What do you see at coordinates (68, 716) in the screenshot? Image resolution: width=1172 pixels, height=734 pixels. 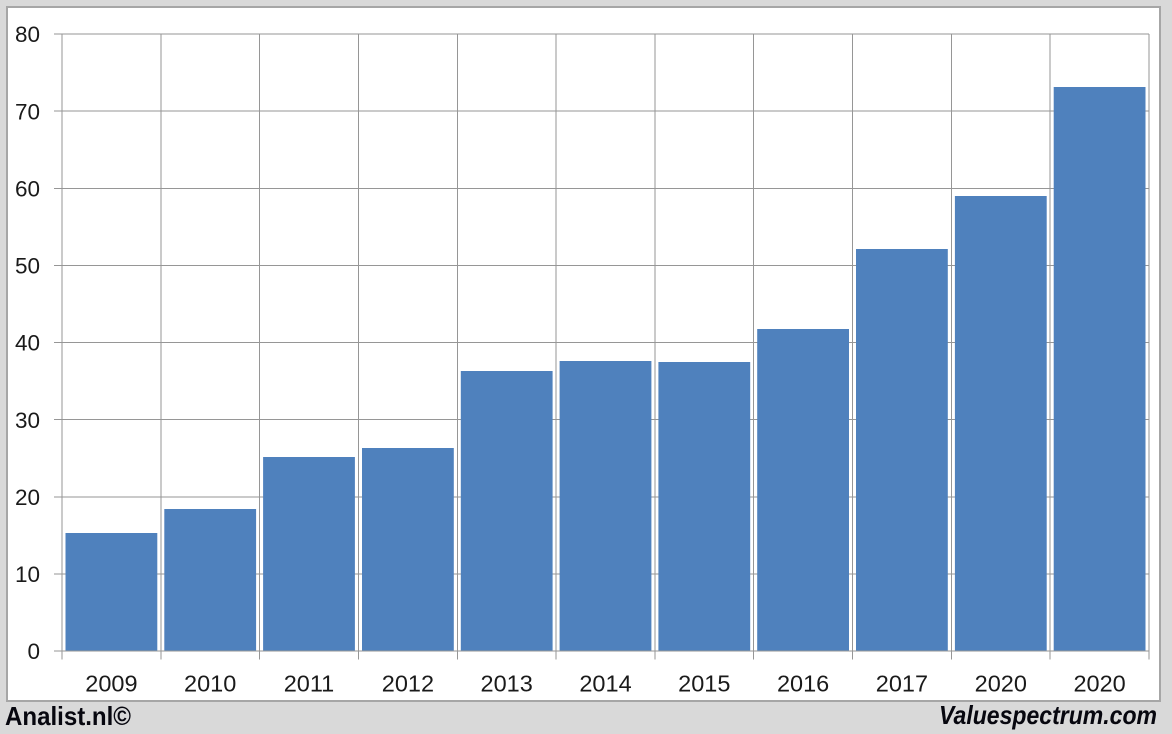 I see `svg-text: Analist.nl©` at bounding box center [68, 716].